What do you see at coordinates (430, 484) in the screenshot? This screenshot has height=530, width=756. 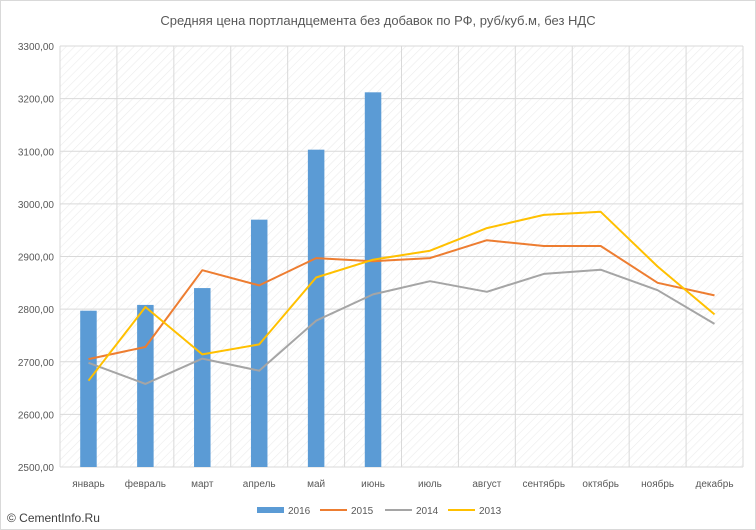 I see `x-tick-label: июль` at bounding box center [430, 484].